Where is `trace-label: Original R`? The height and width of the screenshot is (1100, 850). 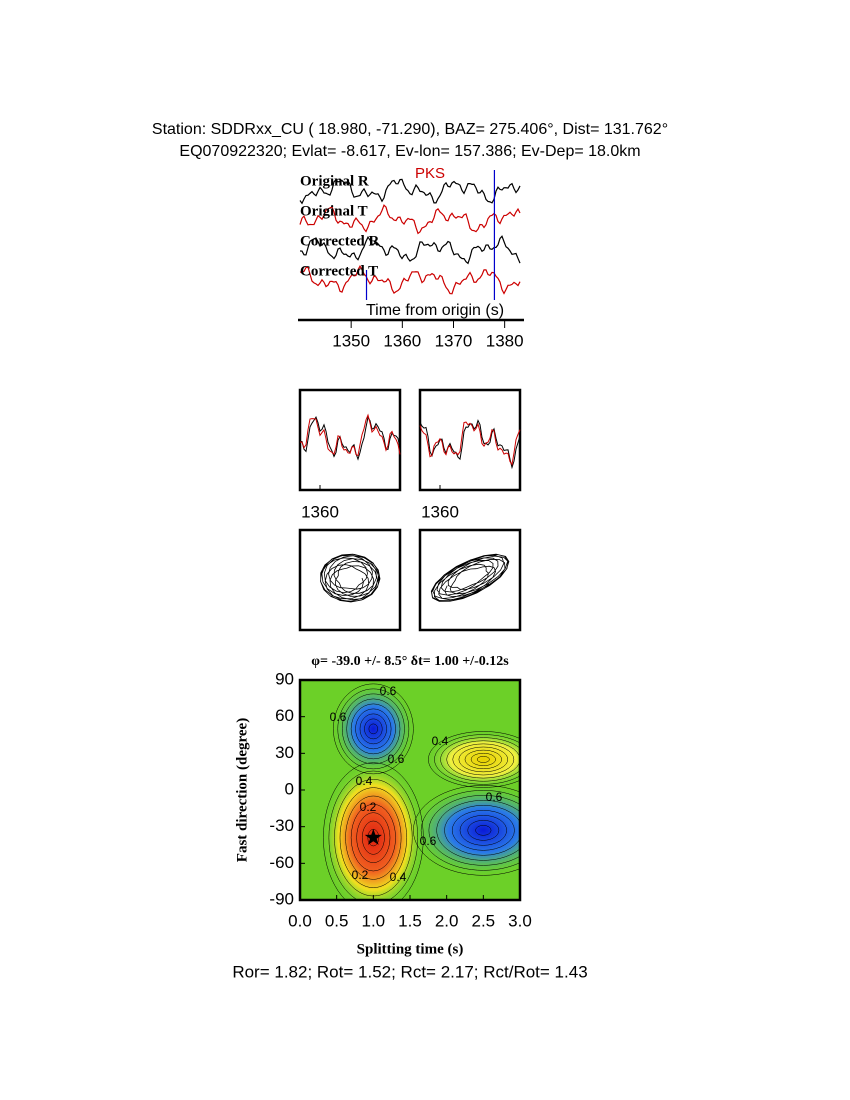 trace-label: Original R is located at coordinates (334, 181).